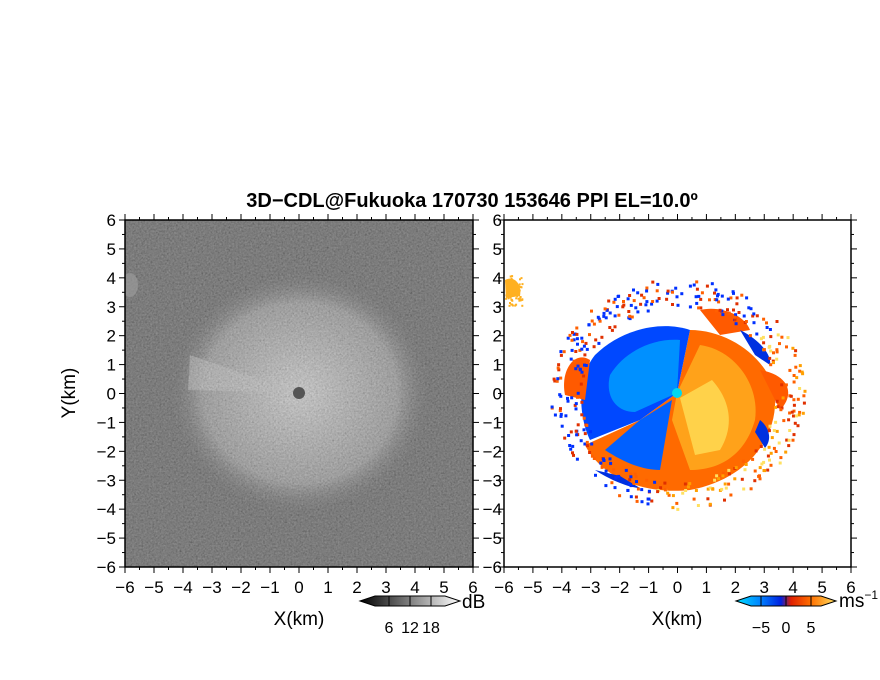  I want to click on velocity-positive-peak, so click(704, 417).